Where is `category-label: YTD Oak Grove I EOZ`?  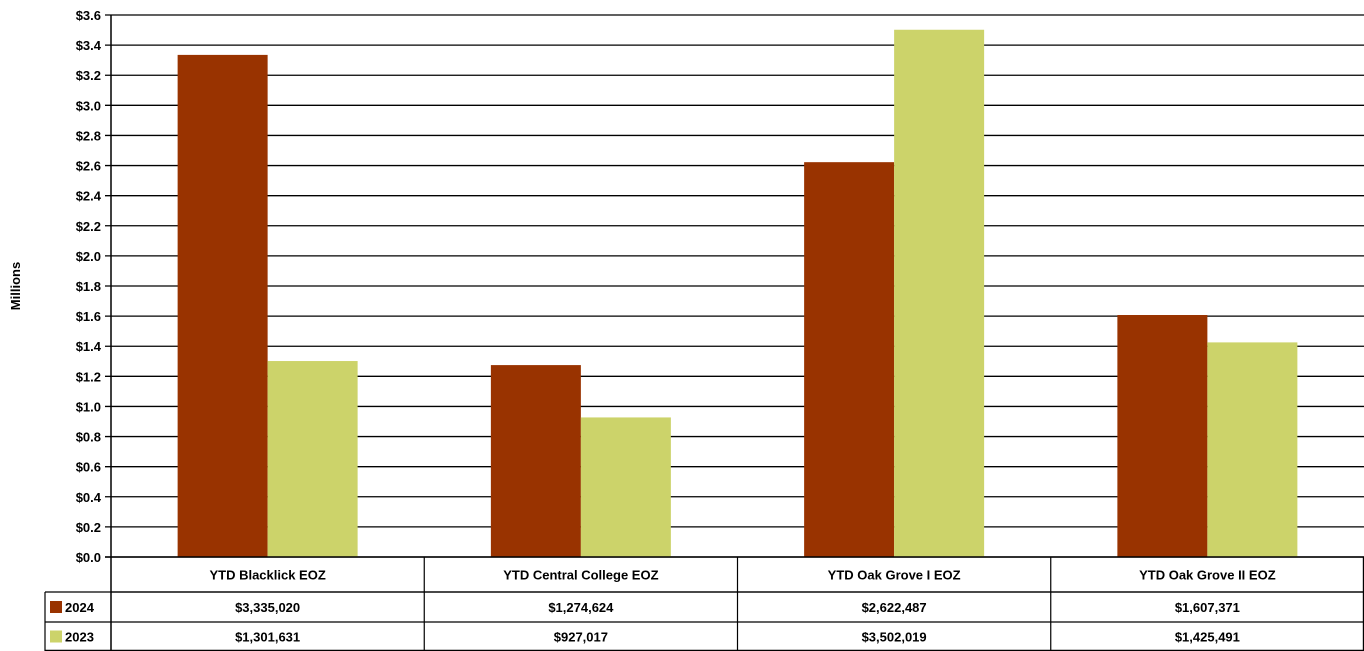
category-label: YTD Oak Grove I EOZ is located at coordinates (894, 575).